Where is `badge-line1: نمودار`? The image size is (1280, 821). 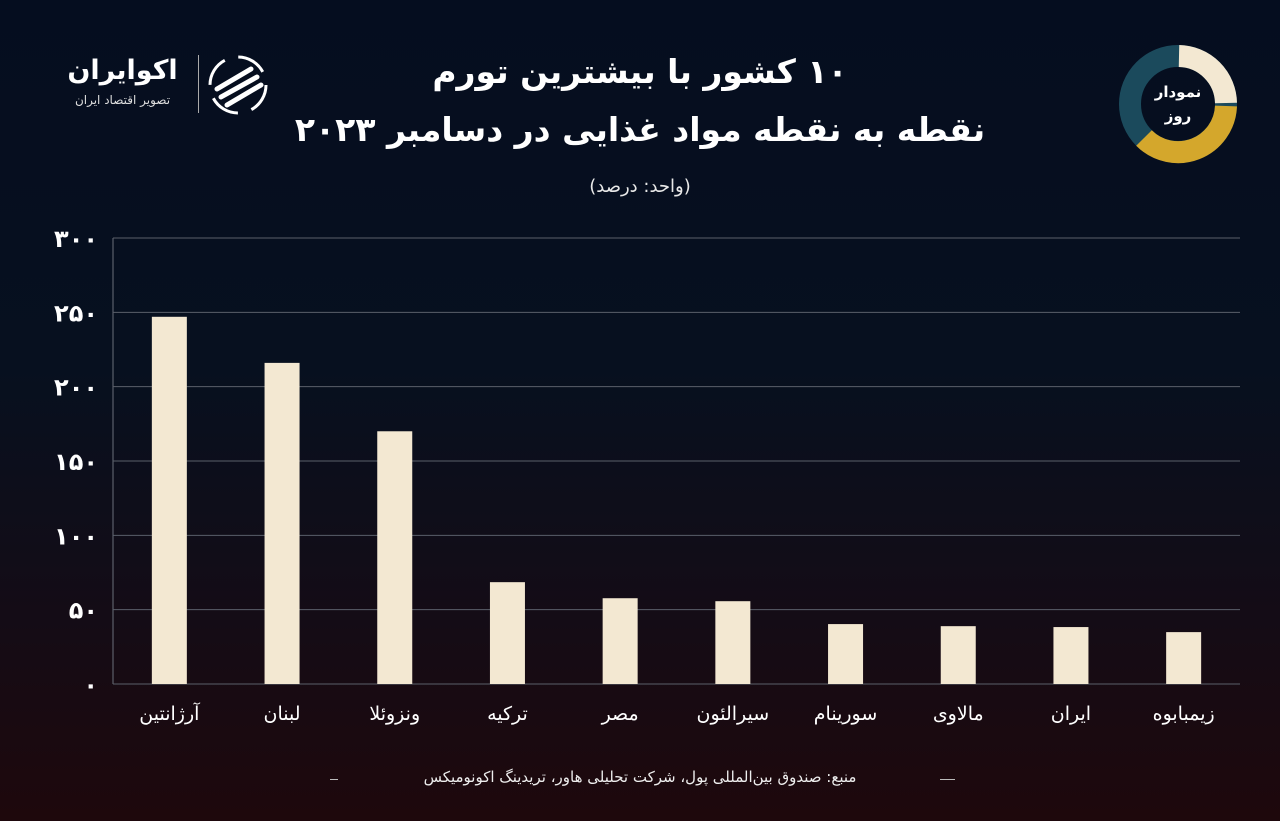 badge-line1: نمودار is located at coordinates (1178, 92).